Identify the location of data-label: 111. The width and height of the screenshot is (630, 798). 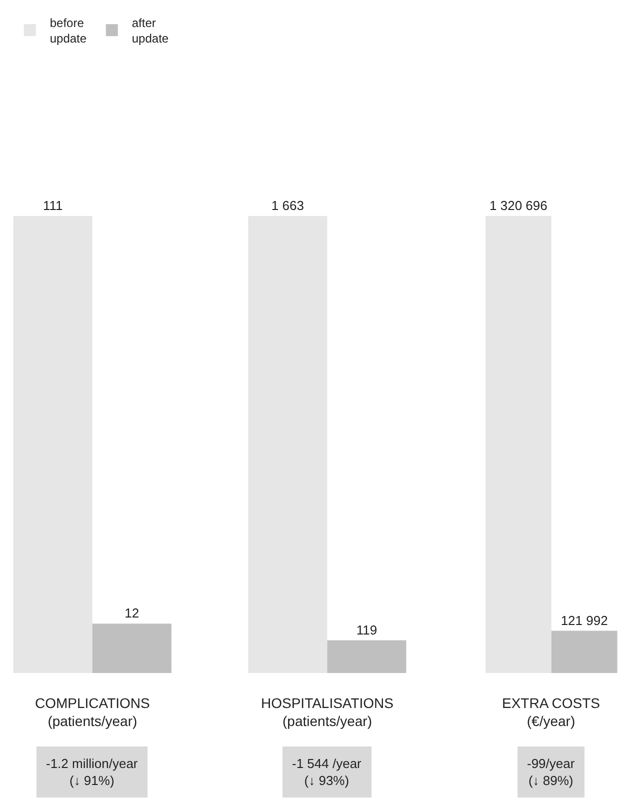
(52, 205).